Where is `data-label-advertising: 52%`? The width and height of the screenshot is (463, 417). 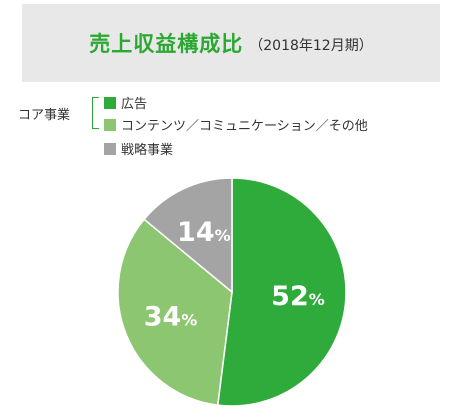
data-label-advertising: 52% is located at coordinates (298, 296).